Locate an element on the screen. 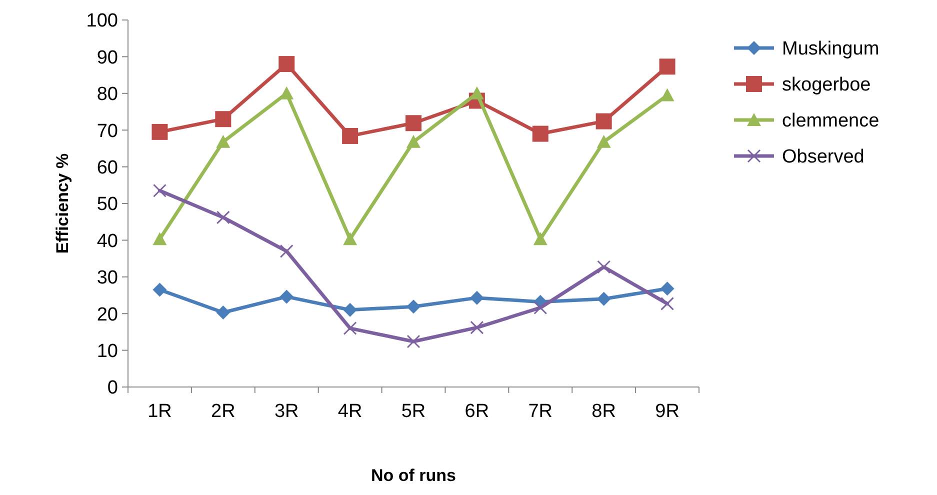  x-tick-label: 6R is located at coordinates (477, 411).